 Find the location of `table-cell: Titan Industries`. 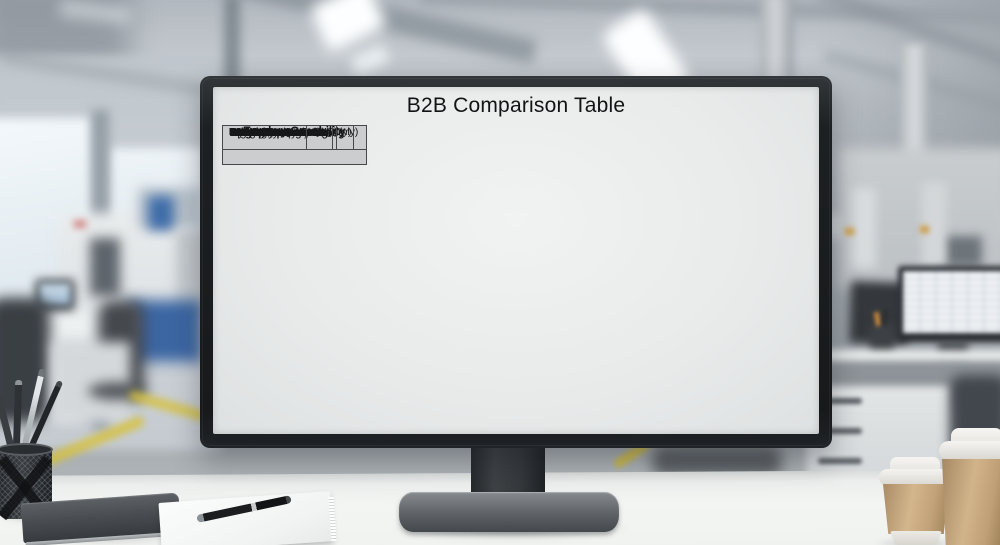

table-cell: Titan Industries is located at coordinates (279, 137).